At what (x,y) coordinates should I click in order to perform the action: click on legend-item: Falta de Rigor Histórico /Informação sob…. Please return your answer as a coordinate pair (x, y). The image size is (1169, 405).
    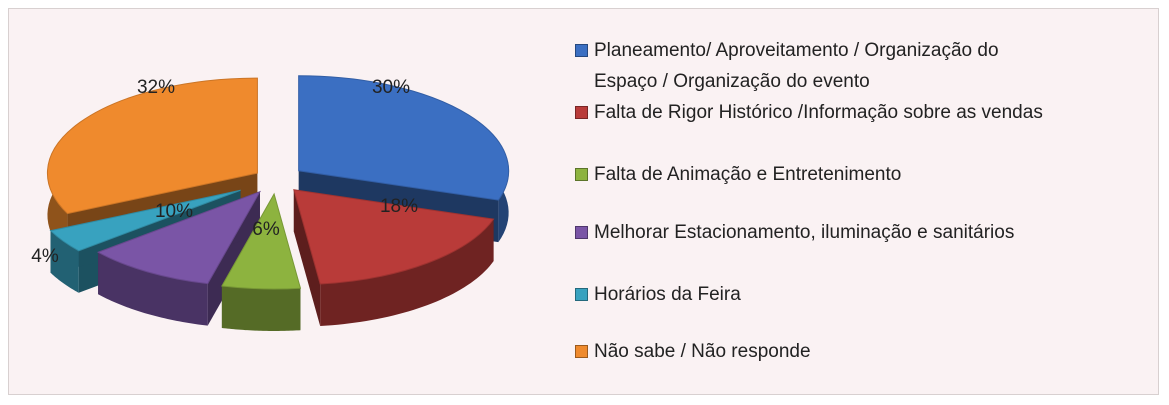
    Looking at the image, I should click on (809, 112).